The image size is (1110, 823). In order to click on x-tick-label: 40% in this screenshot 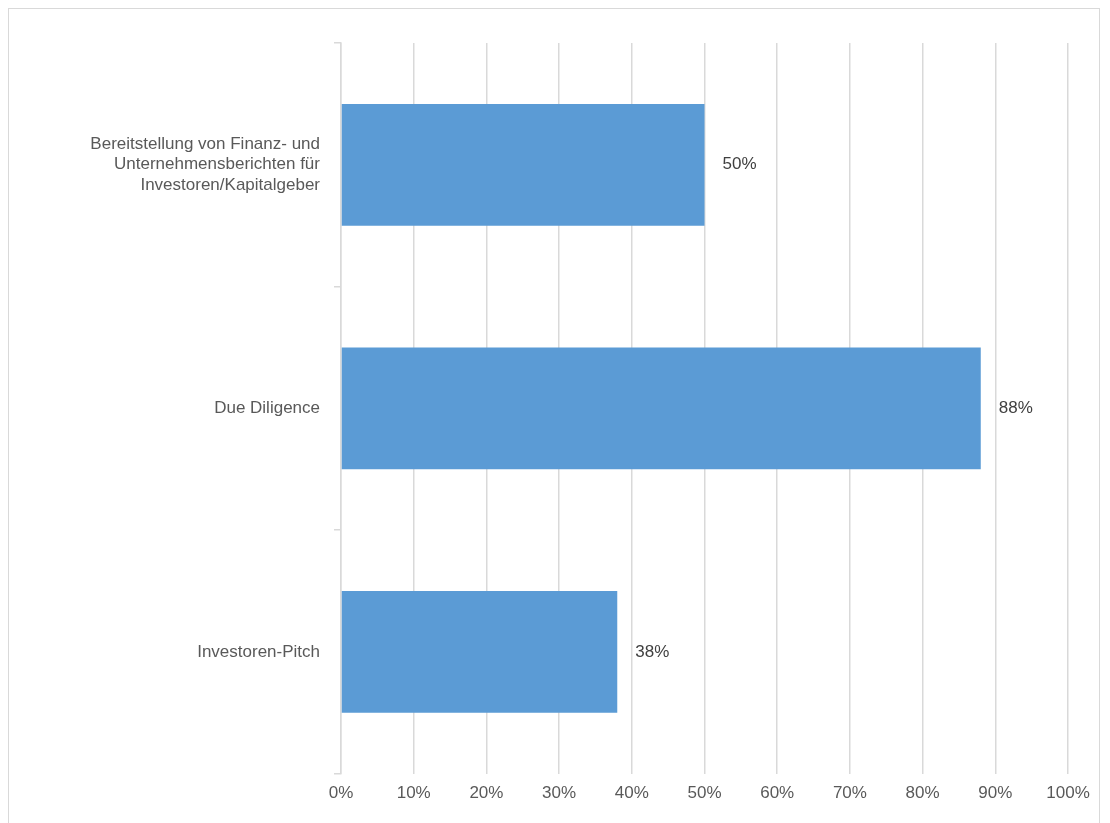, I will do `click(631, 793)`.